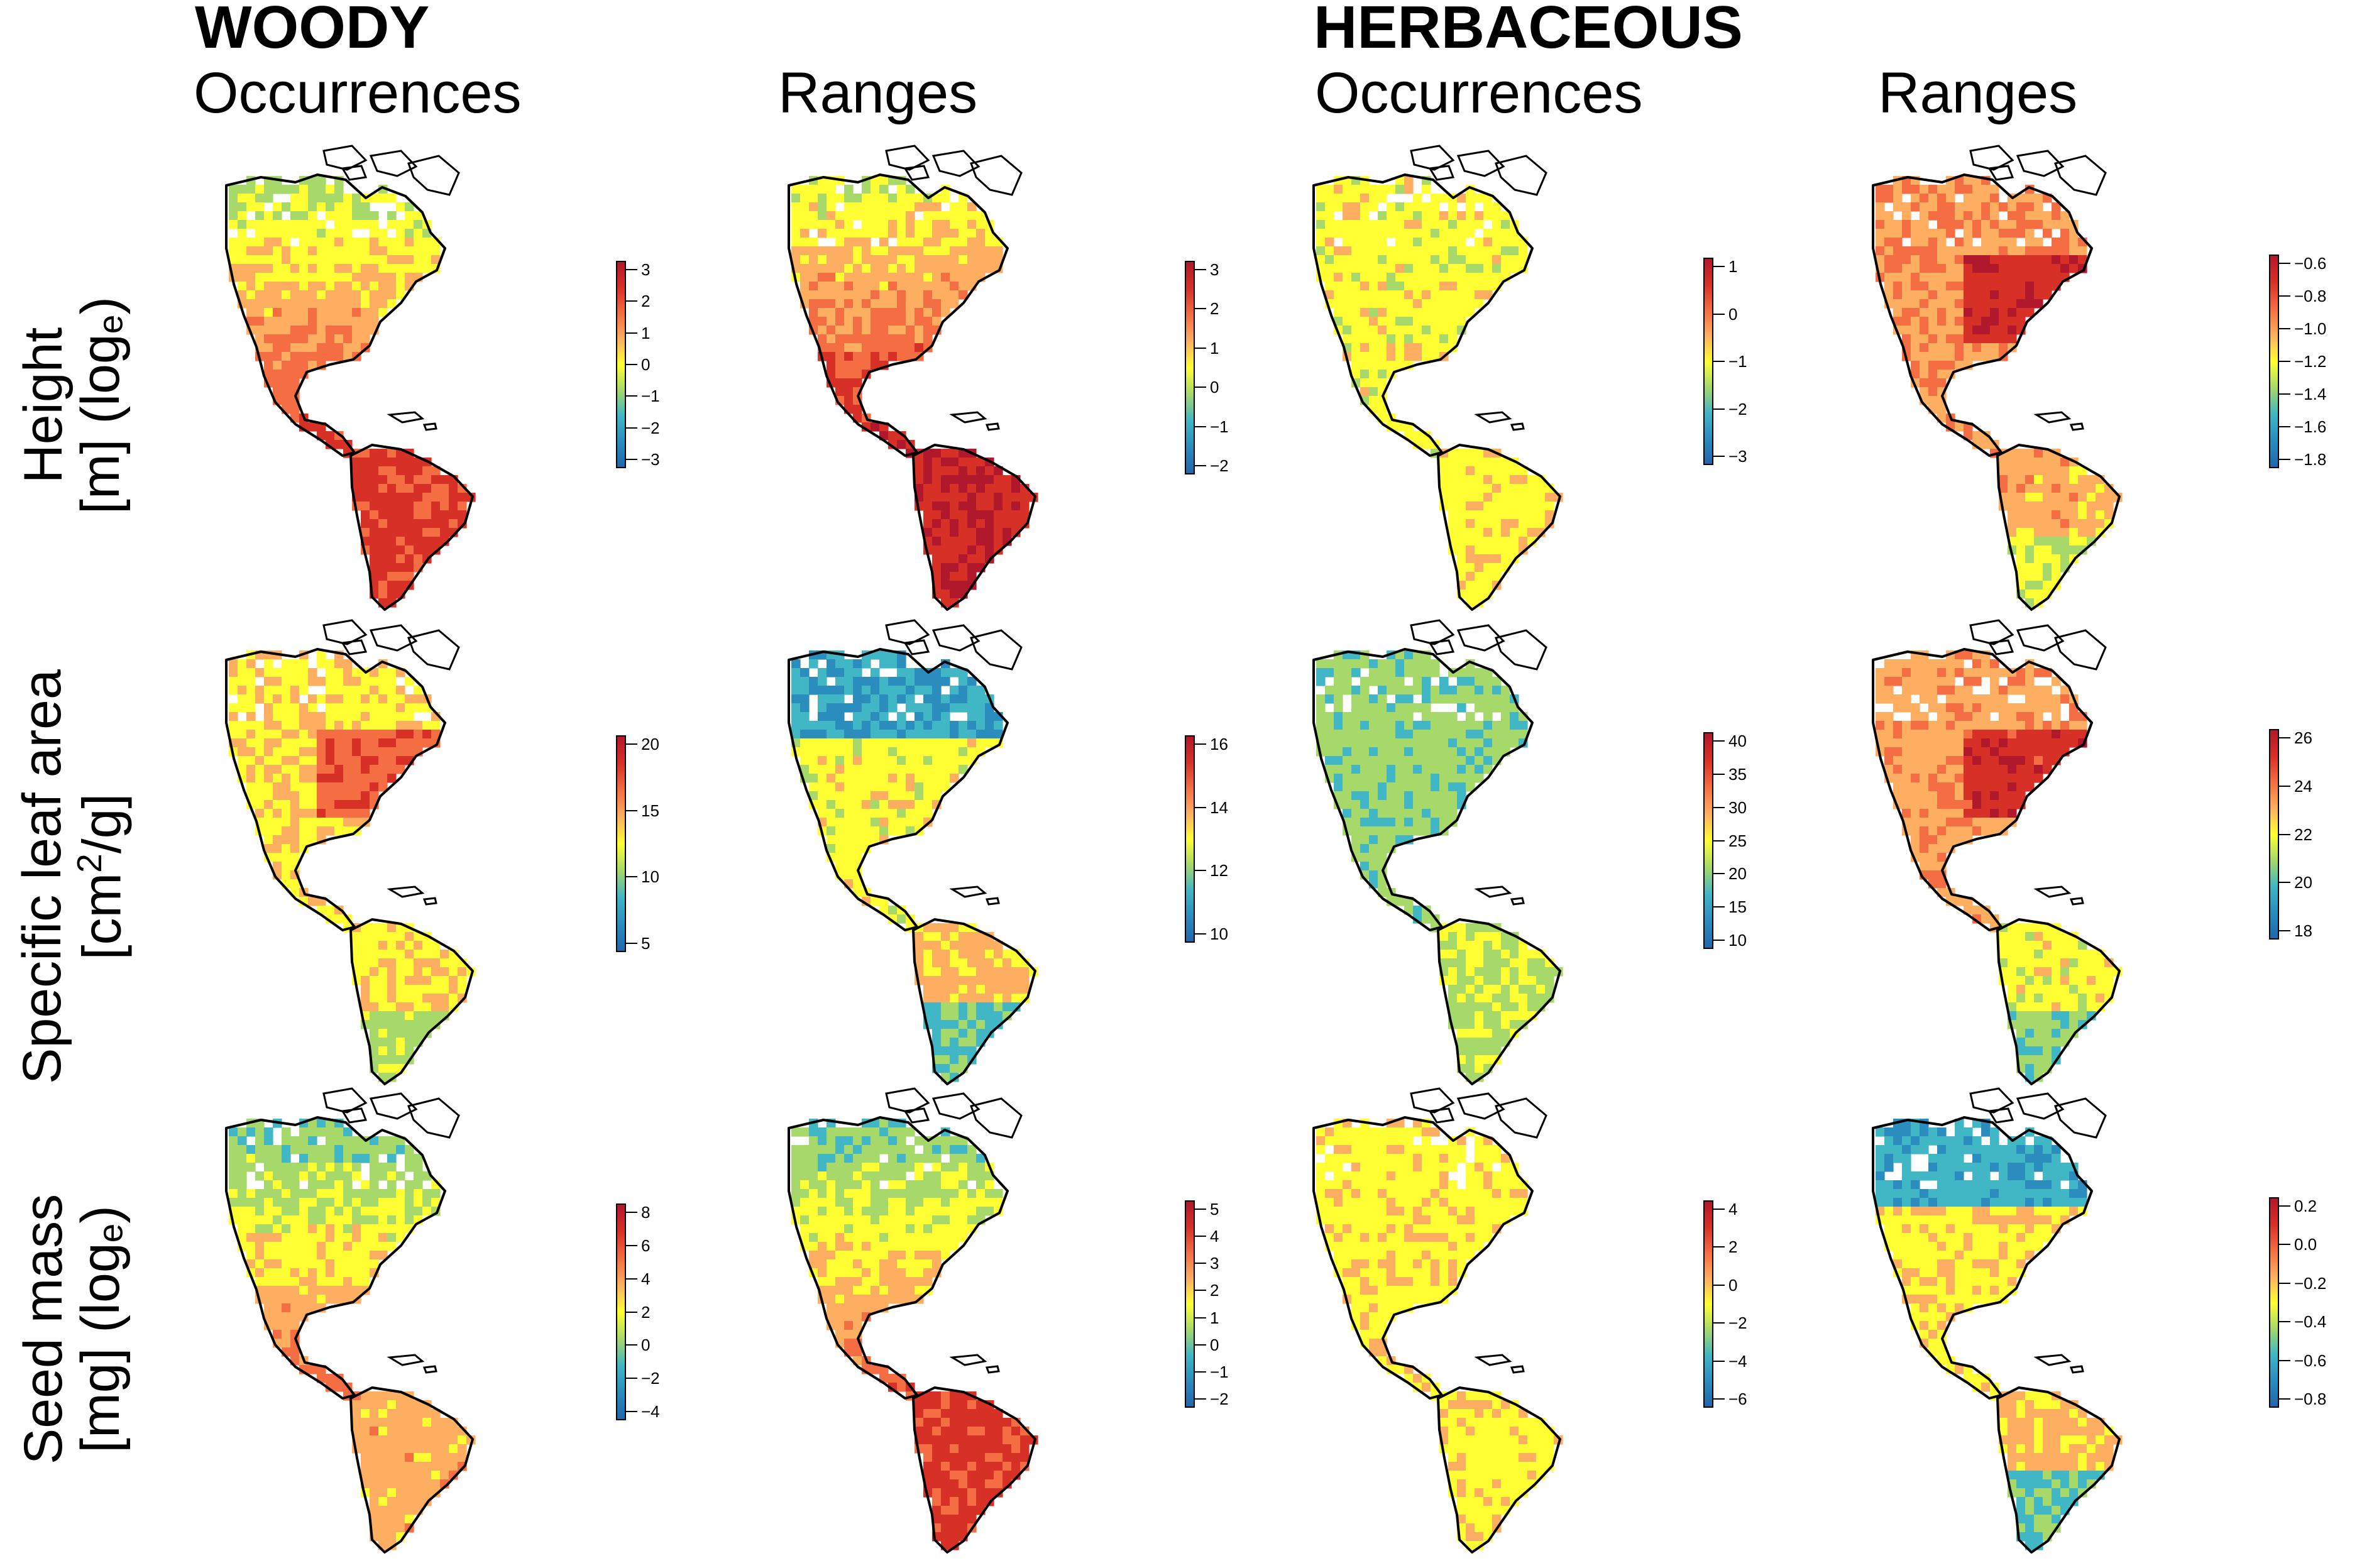 This screenshot has width=2357, height=1568. Describe the element at coordinates (650, 877) in the screenshot. I see `colorbar-tick-label: 10` at that location.